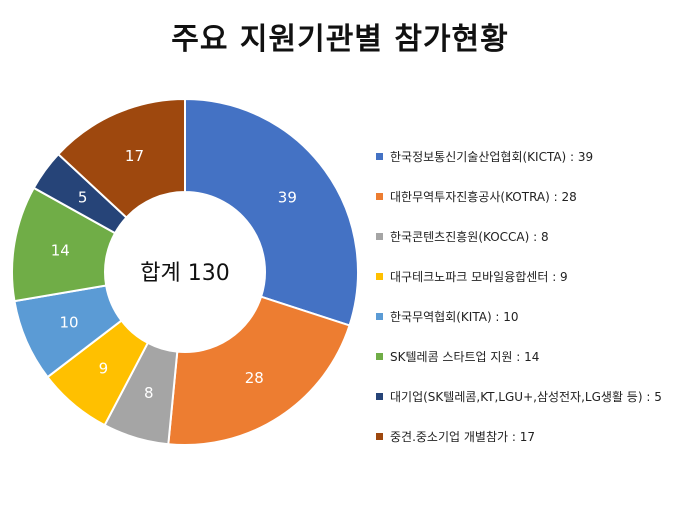  I want to click on slice-value-label-3: 9, so click(104, 369).